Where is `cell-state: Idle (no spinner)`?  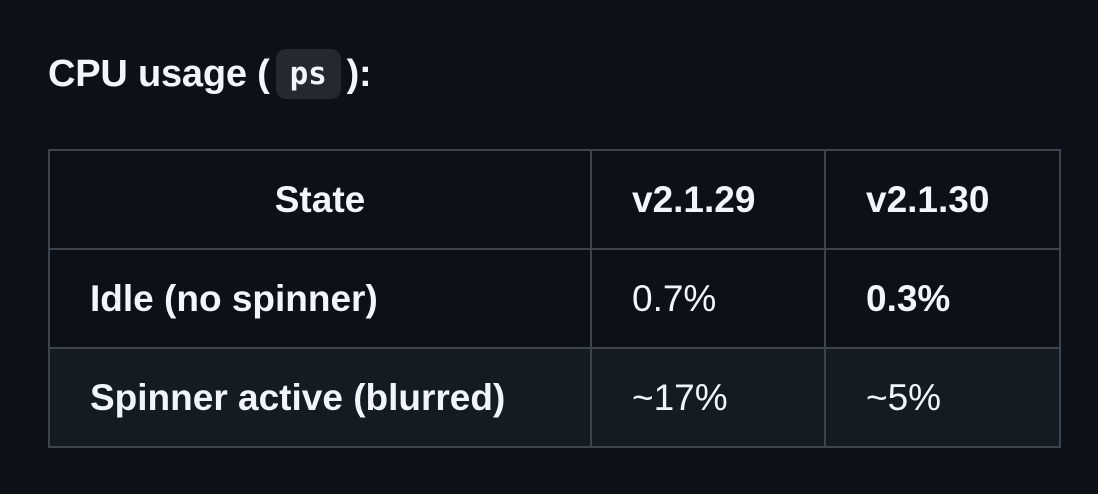 cell-state: Idle (no spinner) is located at coordinates (320, 298).